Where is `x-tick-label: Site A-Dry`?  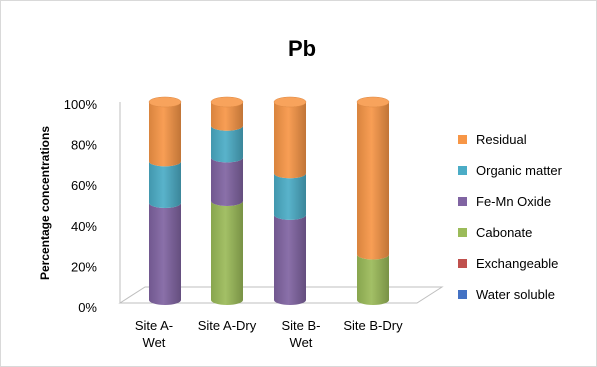
x-tick-label: Site A-Dry is located at coordinates (227, 325).